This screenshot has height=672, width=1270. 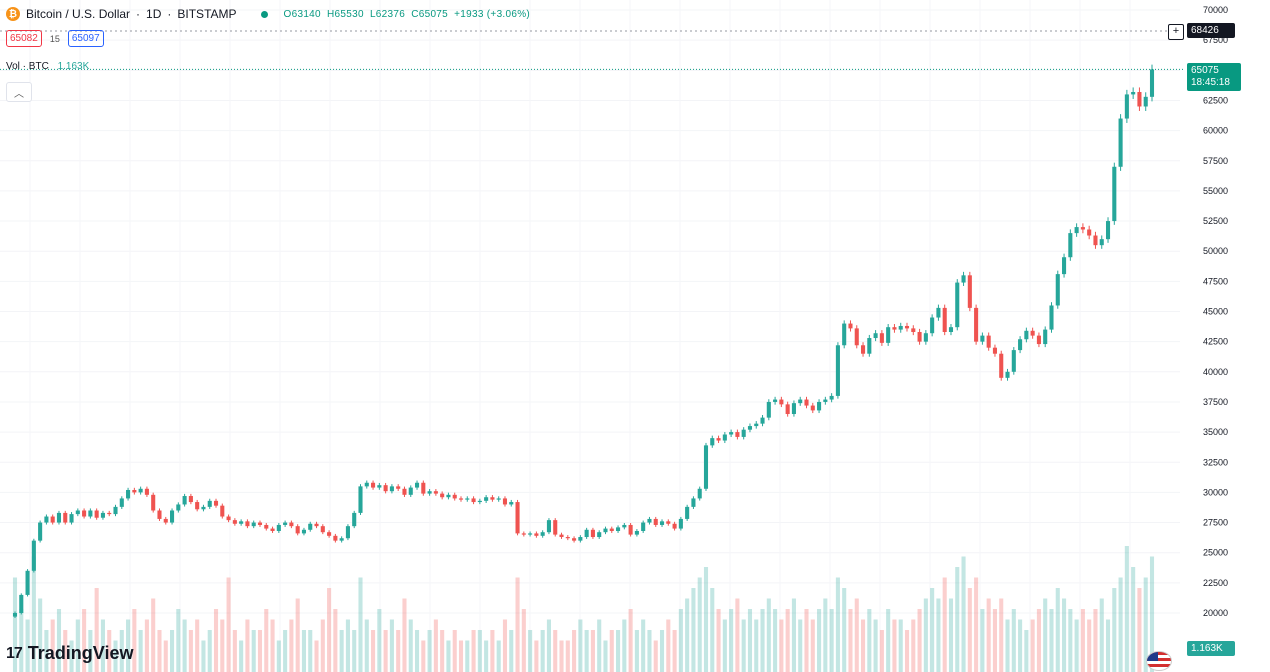 What do you see at coordinates (1215, 10) in the screenshot?
I see `price-tick-label: 70000` at bounding box center [1215, 10].